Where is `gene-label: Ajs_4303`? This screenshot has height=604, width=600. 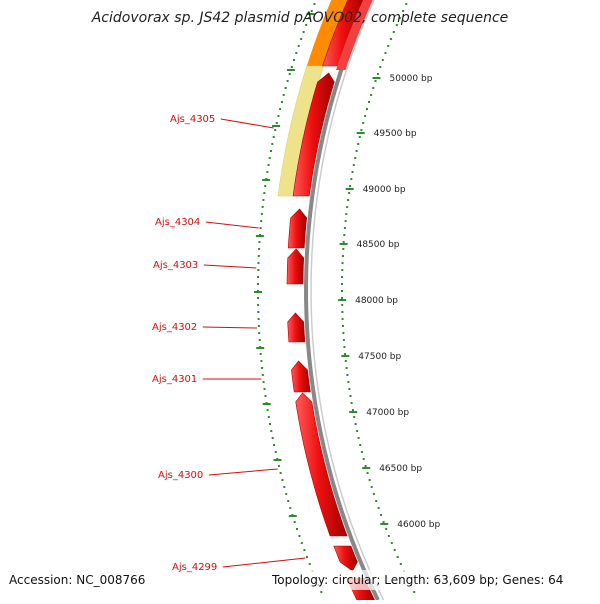
gene-label: Ajs_4303 is located at coordinates (175, 265).